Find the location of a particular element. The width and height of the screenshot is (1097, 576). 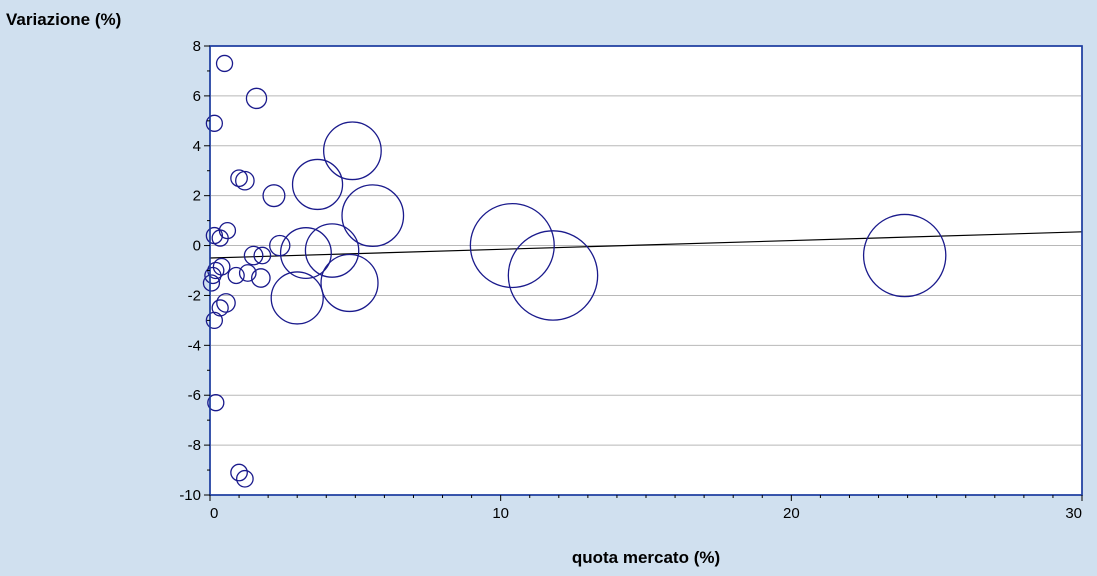

x-tick-label: 10 is located at coordinates (500, 513).